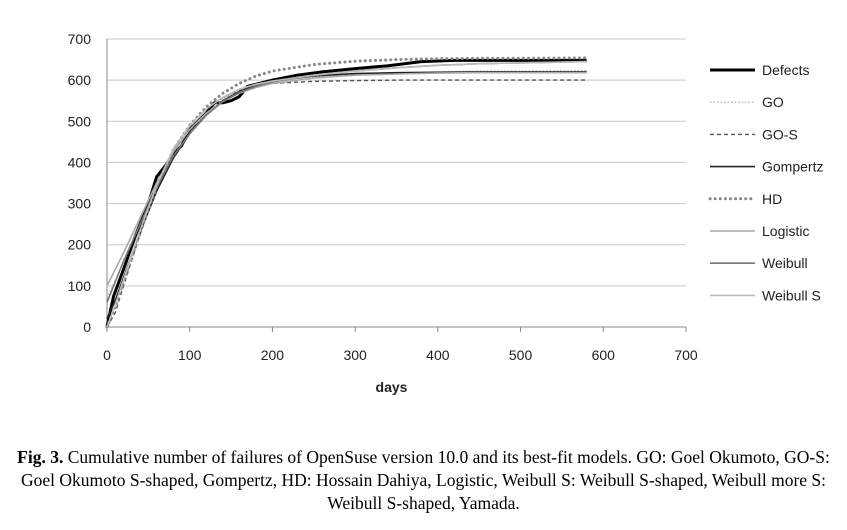 This screenshot has width=847, height=530. What do you see at coordinates (686, 355) in the screenshot?
I see `x-tick-label: 700` at bounding box center [686, 355].